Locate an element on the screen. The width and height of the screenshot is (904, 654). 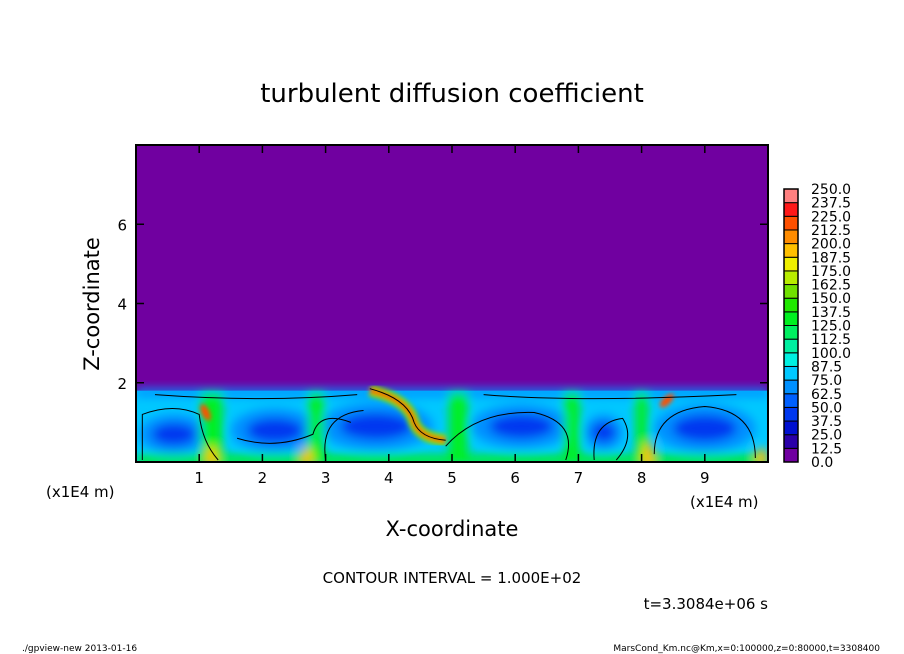
colorbar-label: 25.0 is located at coordinates (826, 436).